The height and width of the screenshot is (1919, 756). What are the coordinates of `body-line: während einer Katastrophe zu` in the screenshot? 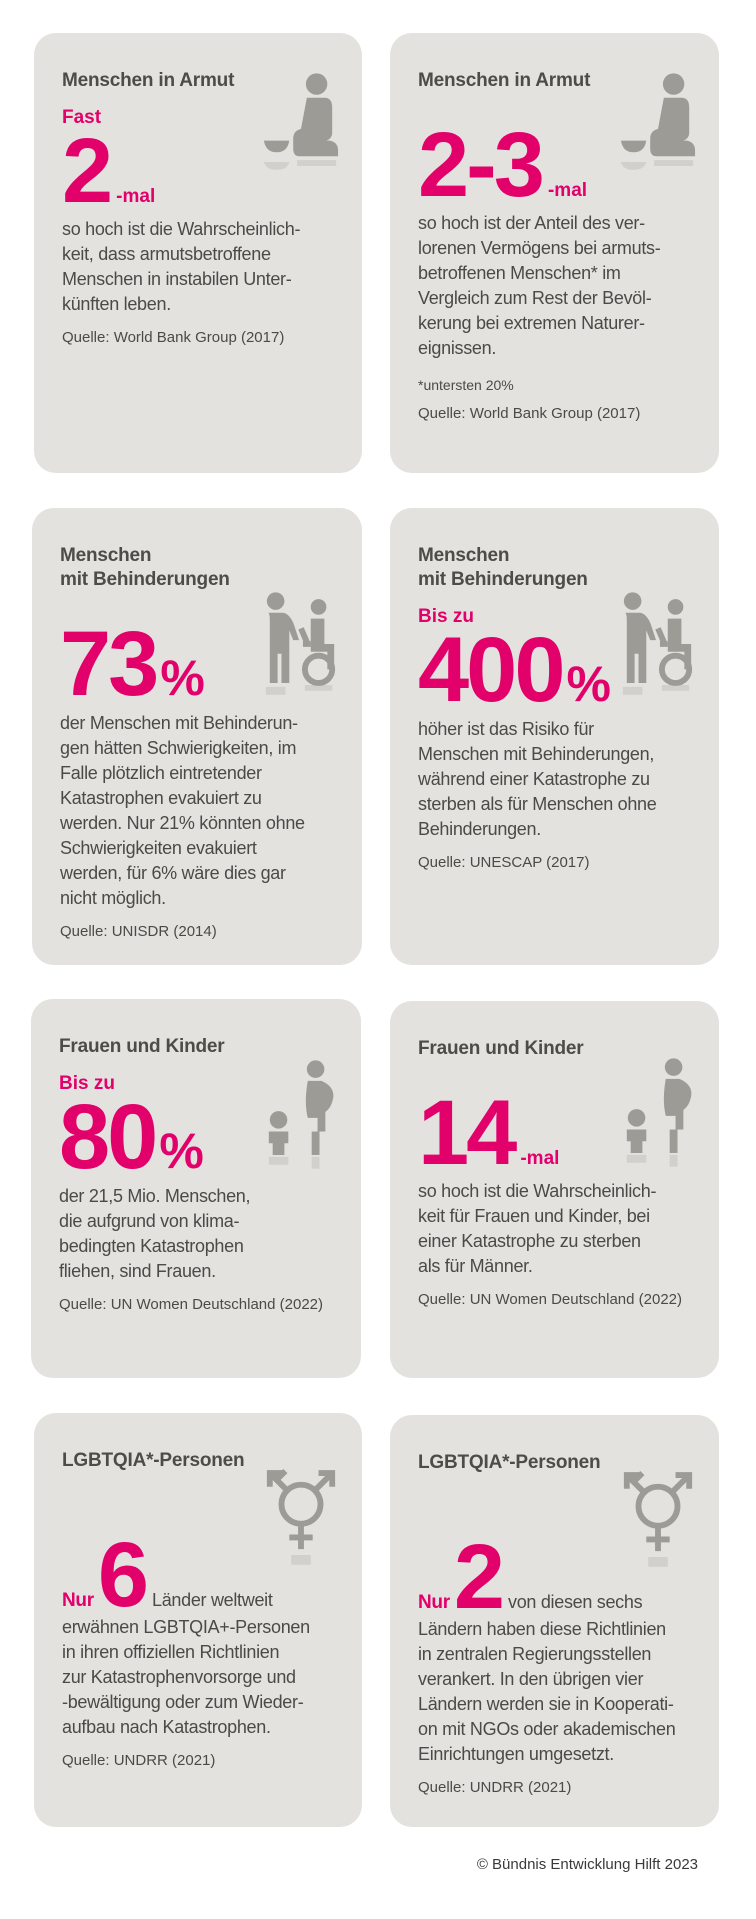 It's located at (534, 779).